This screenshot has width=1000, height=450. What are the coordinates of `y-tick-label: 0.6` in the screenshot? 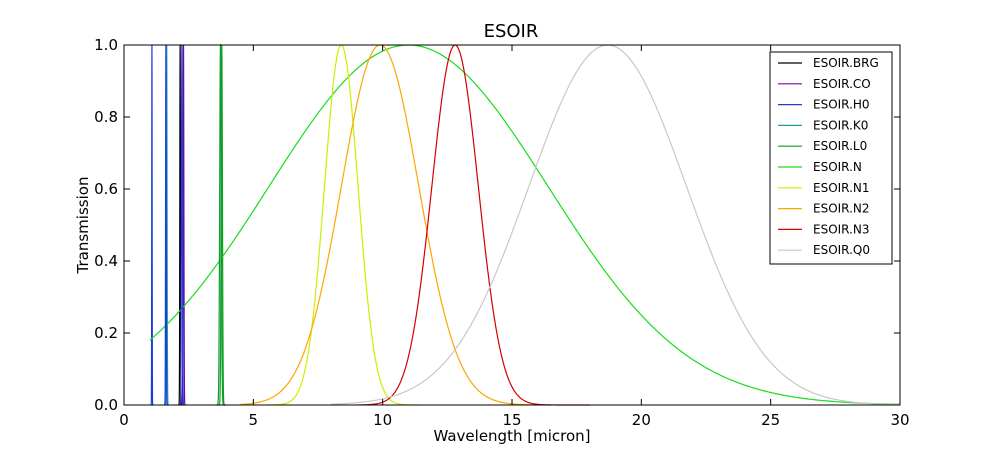 It's located at (106, 189).